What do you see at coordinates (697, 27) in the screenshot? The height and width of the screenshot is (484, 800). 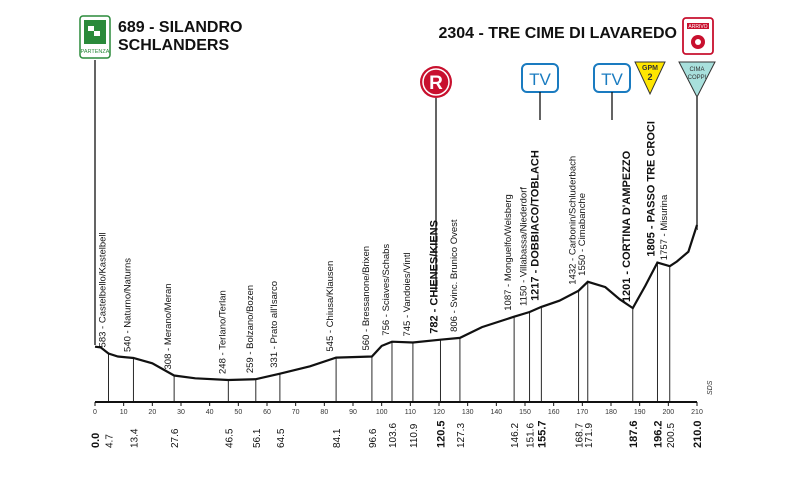 I see `finish-badge-label: ARRIVO` at bounding box center [697, 27].